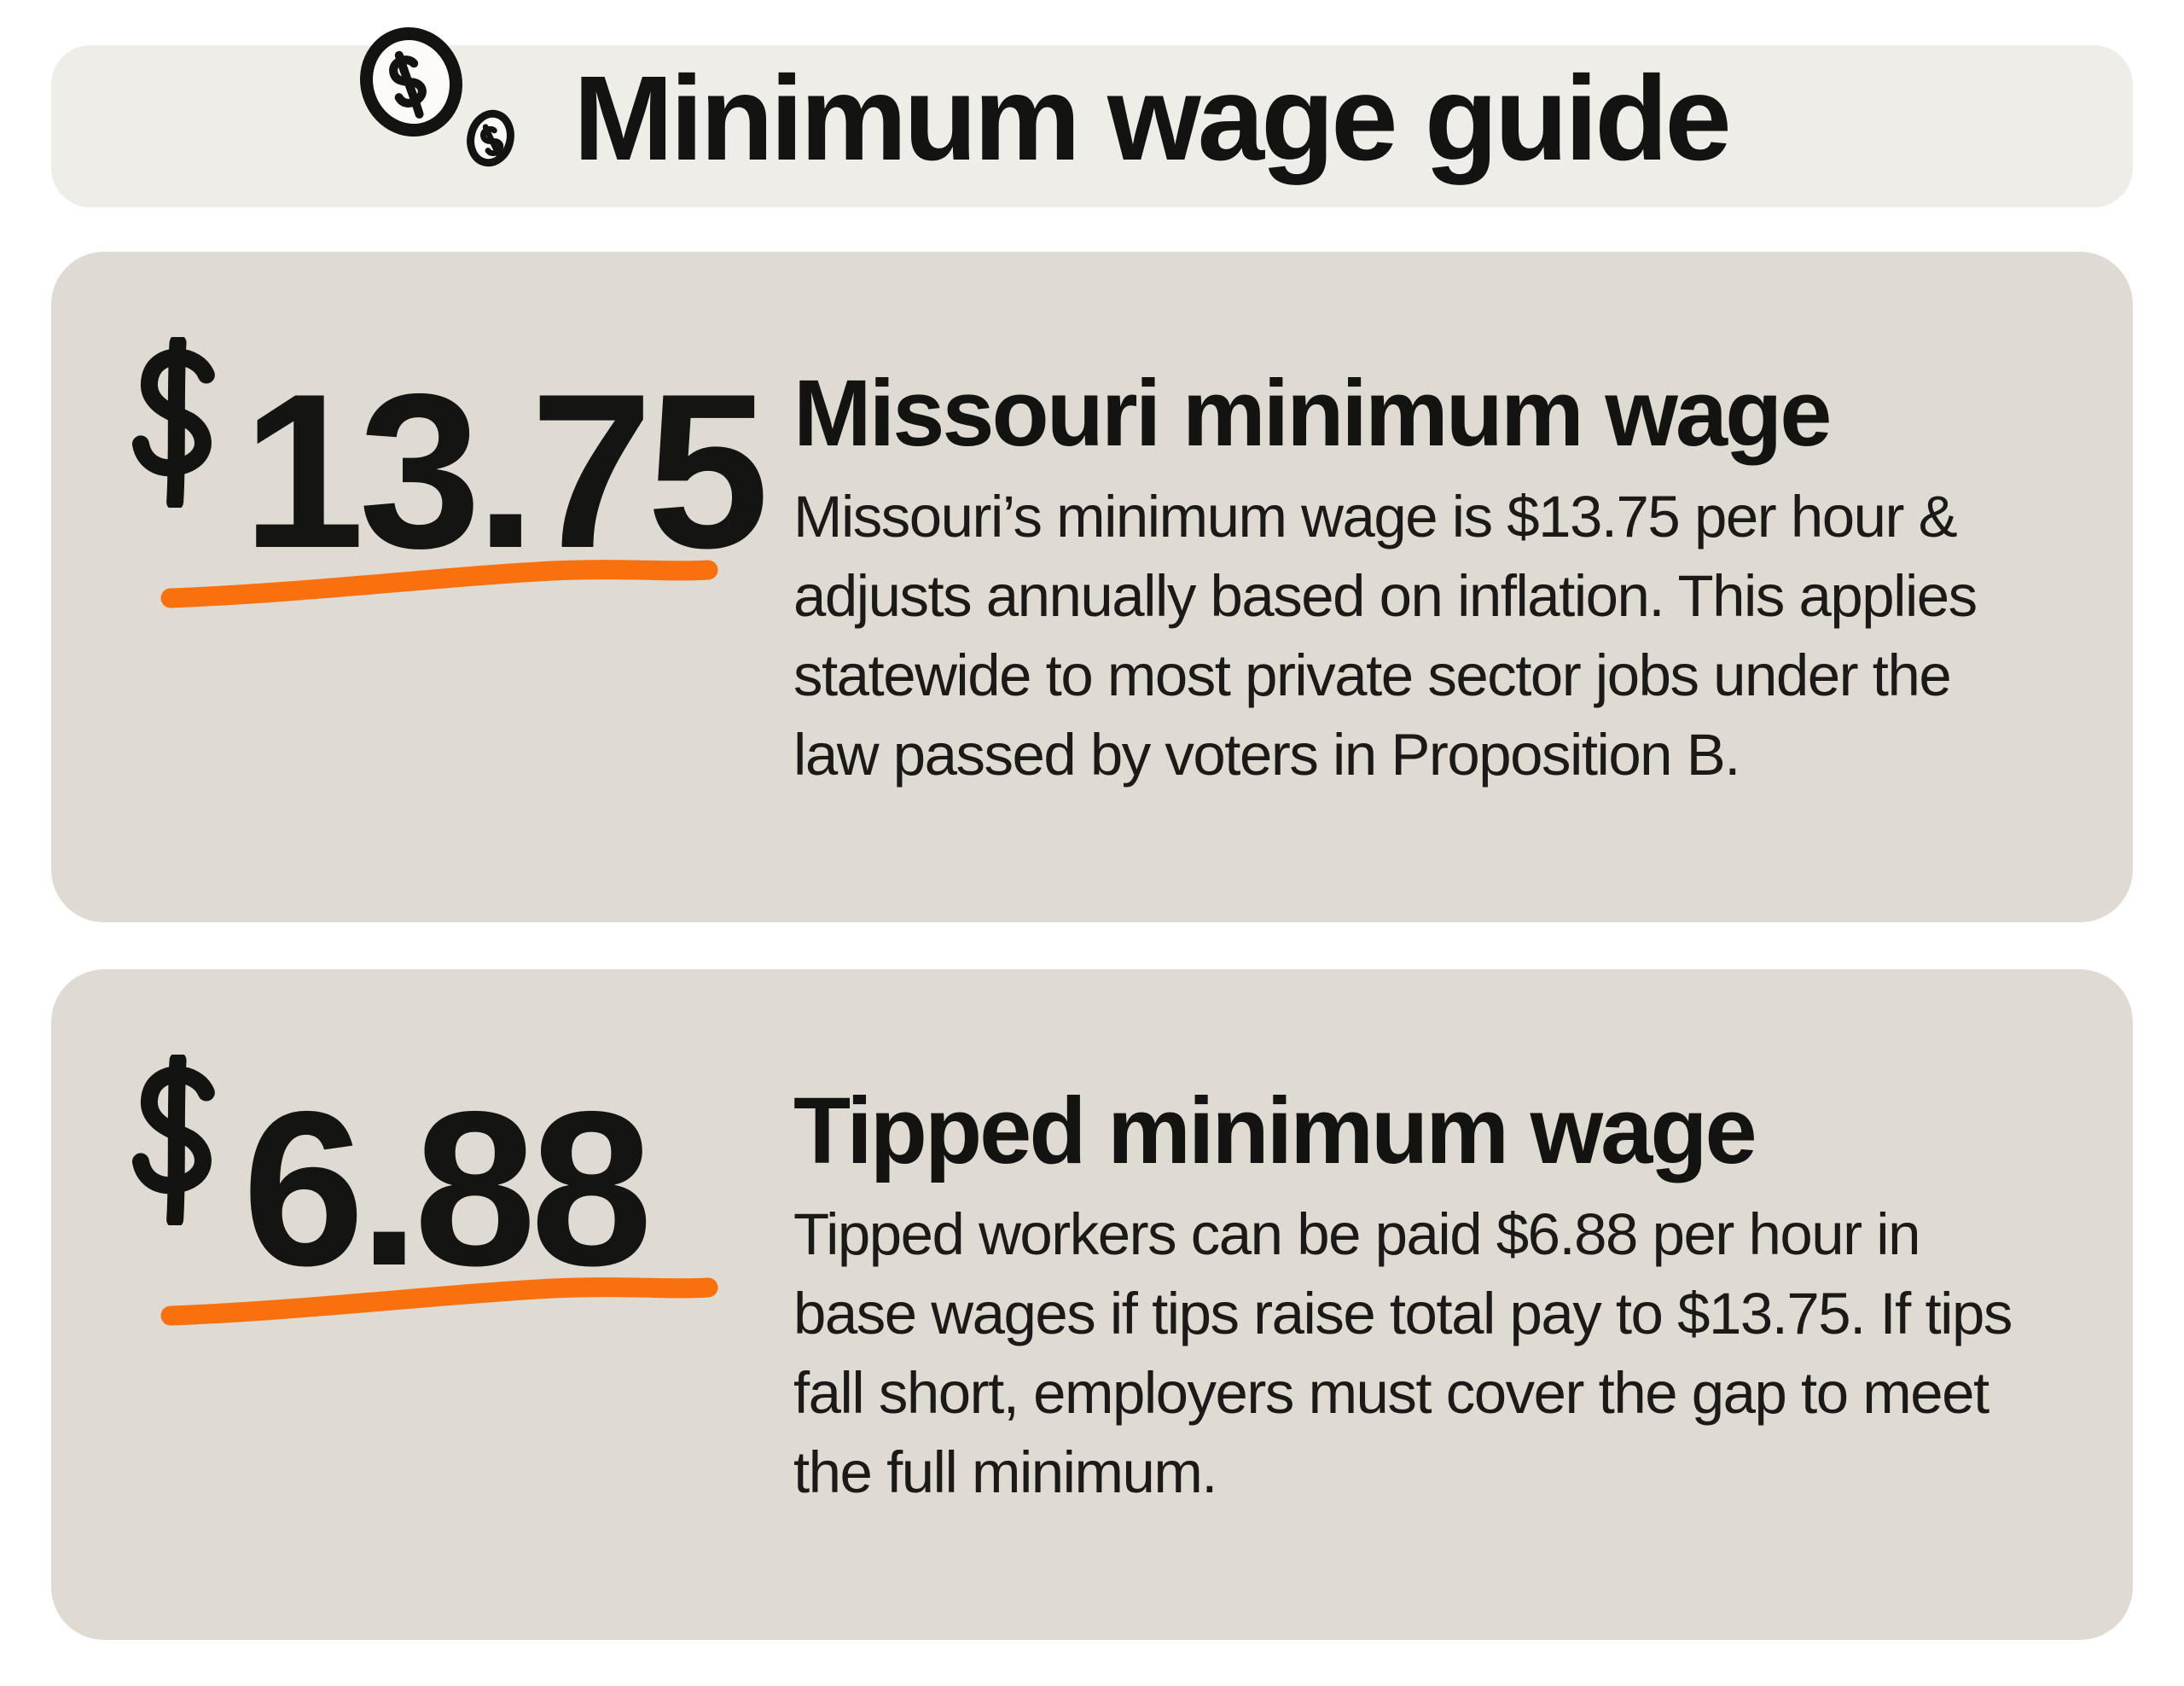 This screenshot has width=2184, height=1686. What do you see at coordinates (448, 1188) in the screenshot?
I see `amount-value: 6.88` at bounding box center [448, 1188].